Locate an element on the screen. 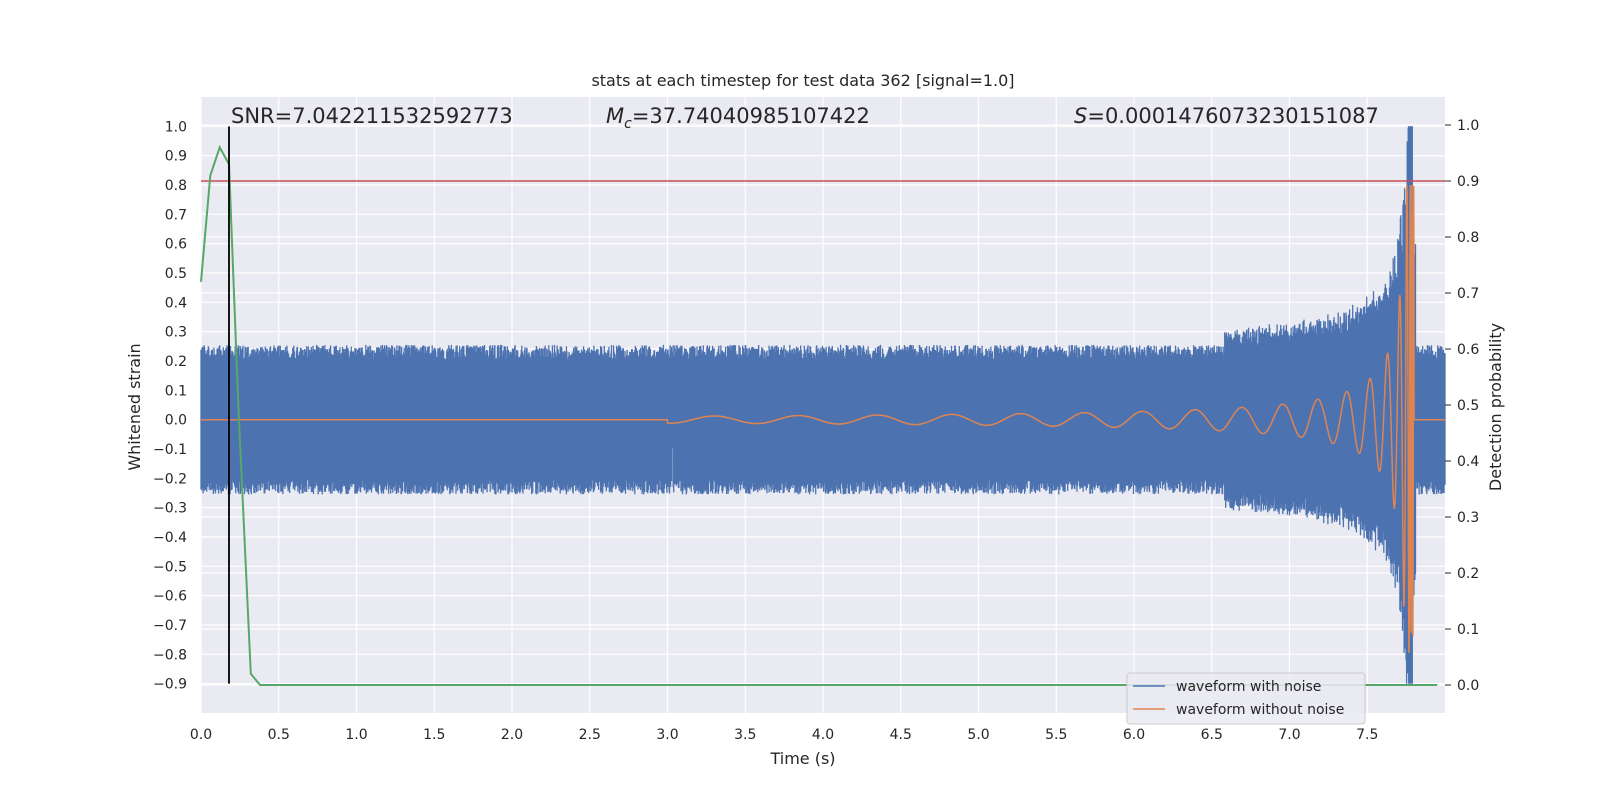  legend-label-clean: waveform without noise is located at coordinates (1260, 710).